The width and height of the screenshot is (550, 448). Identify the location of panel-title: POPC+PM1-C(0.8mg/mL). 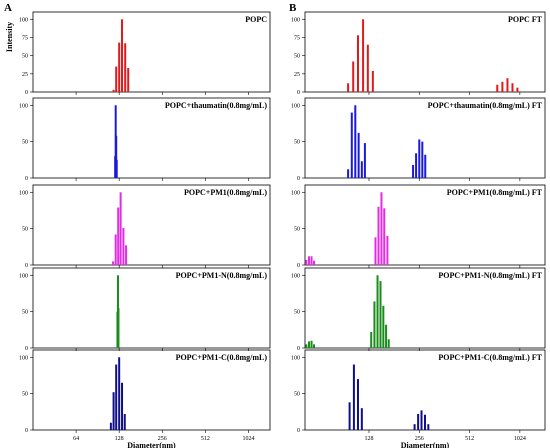
(222, 357).